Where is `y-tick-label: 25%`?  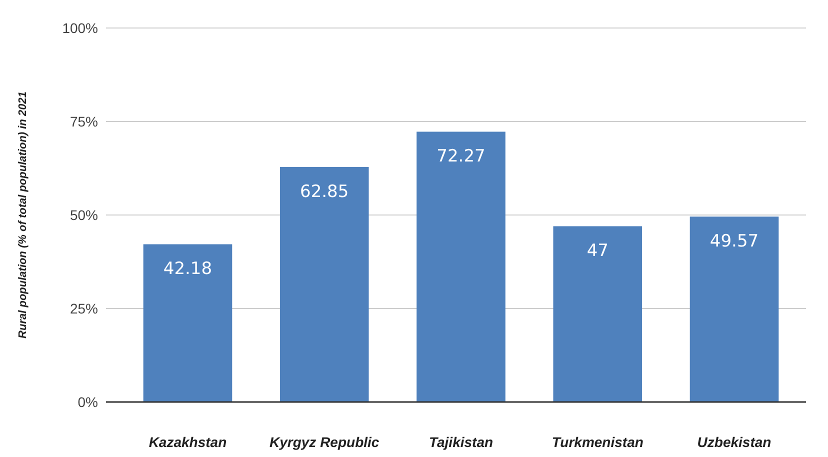 y-tick-label: 25% is located at coordinates (84, 308).